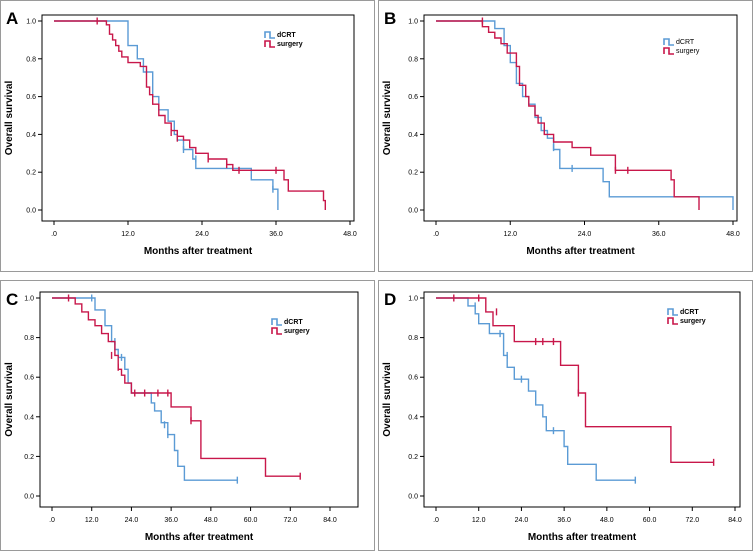 This screenshot has height=551, width=753. I want to click on panel-label: A, so click(12, 18).